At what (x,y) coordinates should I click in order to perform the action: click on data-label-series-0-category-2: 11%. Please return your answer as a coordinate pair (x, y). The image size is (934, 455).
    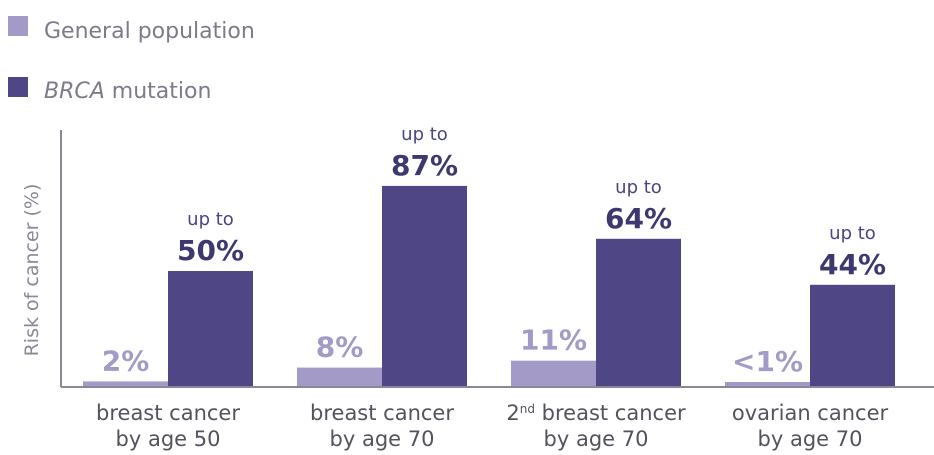
    Looking at the image, I should click on (553, 340).